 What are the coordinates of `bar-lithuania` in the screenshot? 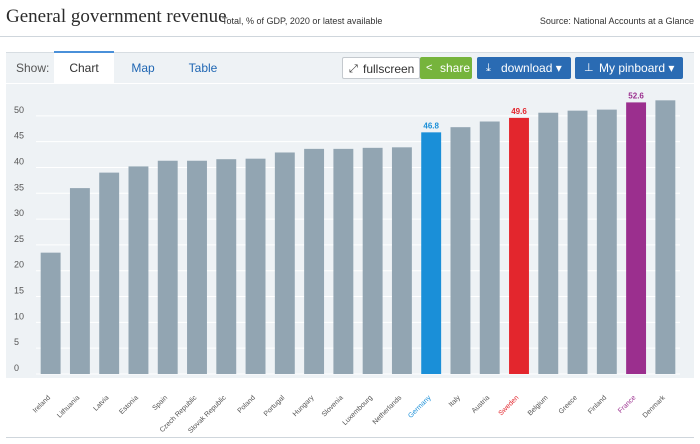 It's located at (79, 281).